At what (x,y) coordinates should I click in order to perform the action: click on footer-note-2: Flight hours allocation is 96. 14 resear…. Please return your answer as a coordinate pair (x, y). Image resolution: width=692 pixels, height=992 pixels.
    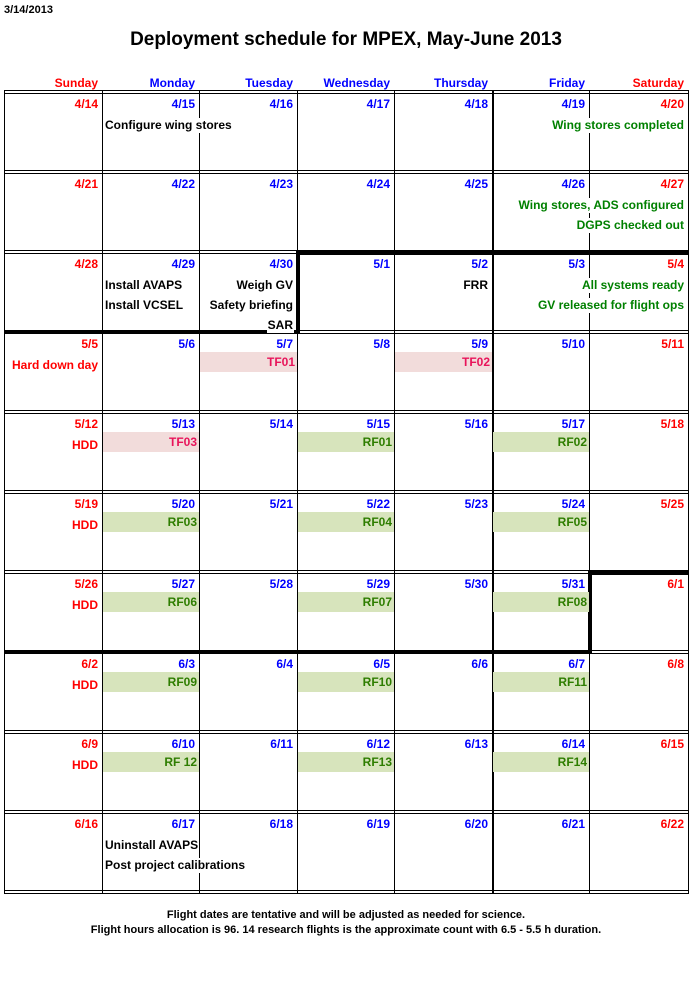
    Looking at the image, I should click on (346, 930).